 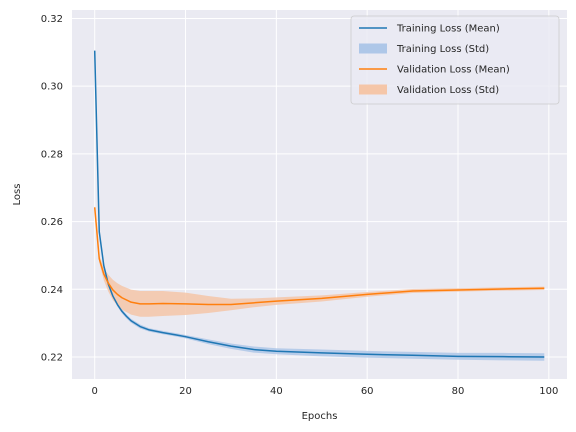 What do you see at coordinates (367, 391) in the screenshot?
I see `x-tick-label: 60` at bounding box center [367, 391].